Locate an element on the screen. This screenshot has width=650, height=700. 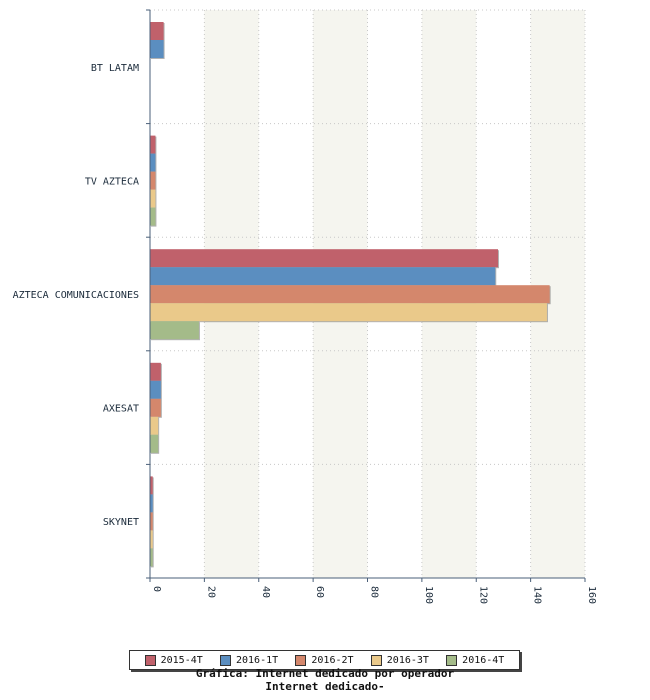
legend-item: 2016-3T is located at coordinates (399, 660).